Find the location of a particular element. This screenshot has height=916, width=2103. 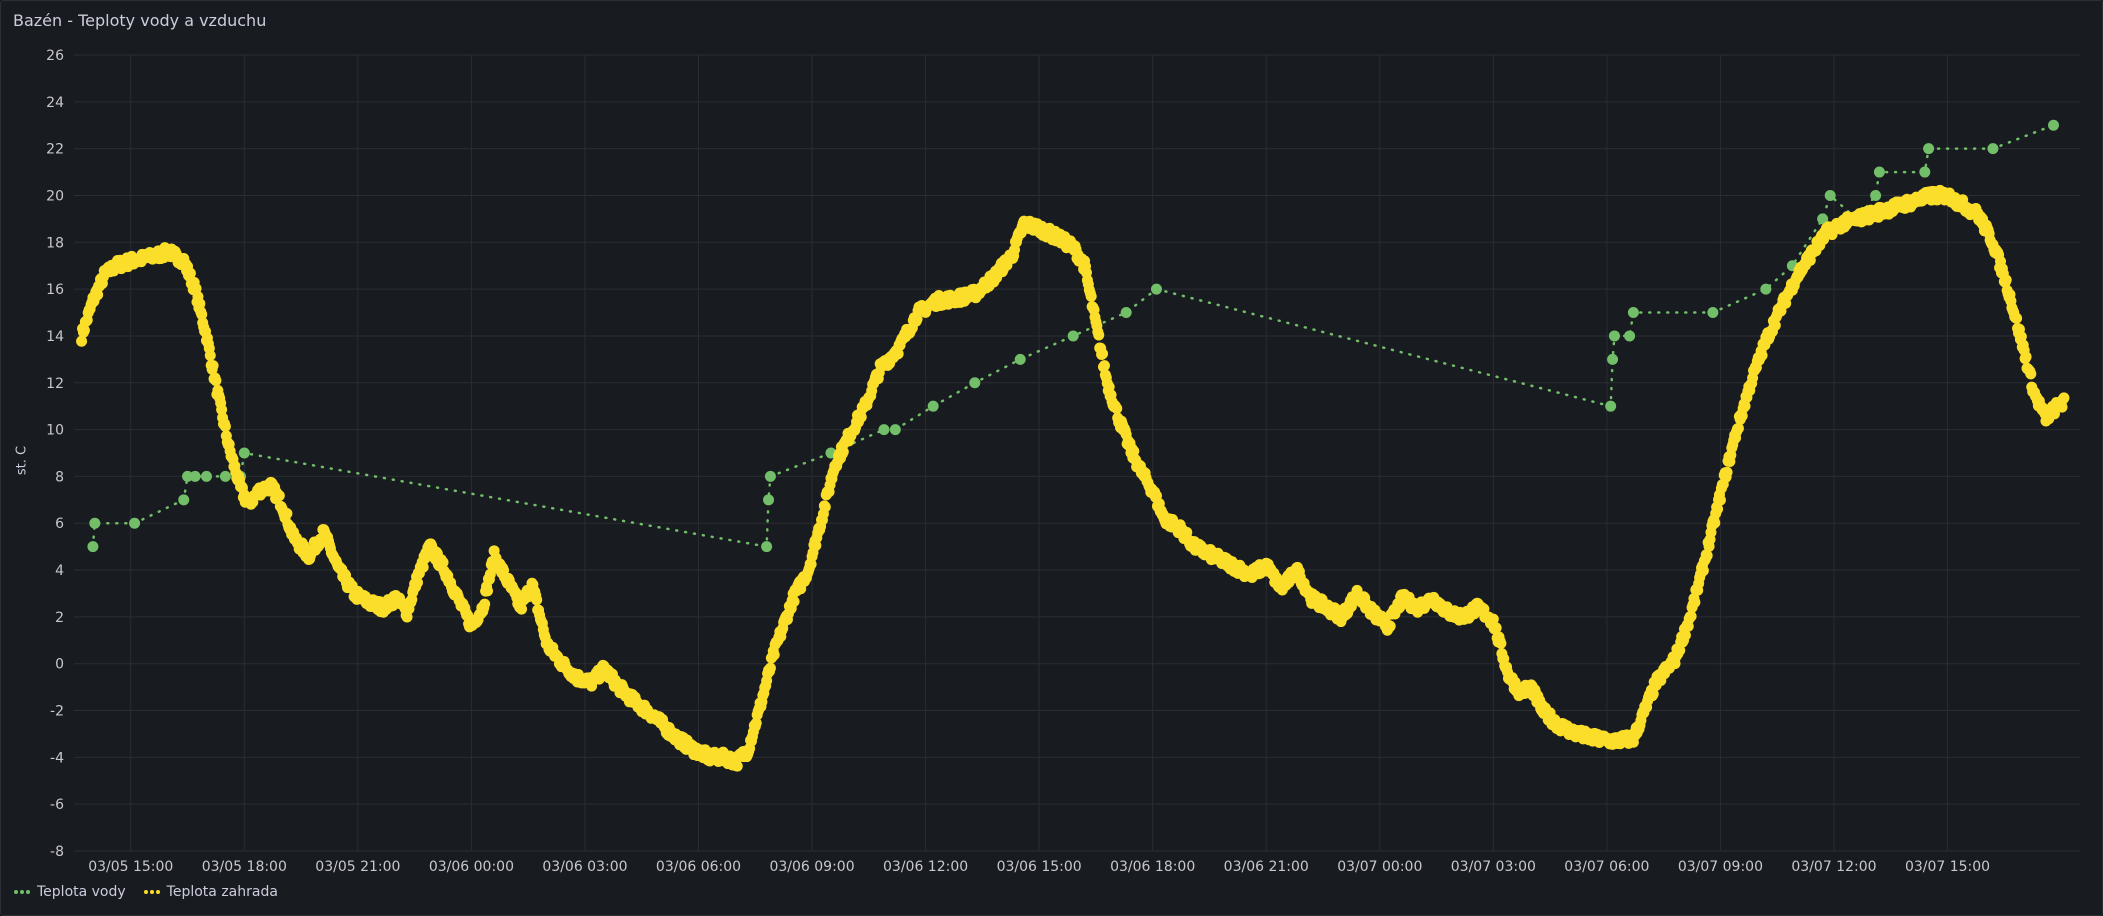

legend-item-teplota-zahrada: Teplota zahrada is located at coordinates (210, 892).